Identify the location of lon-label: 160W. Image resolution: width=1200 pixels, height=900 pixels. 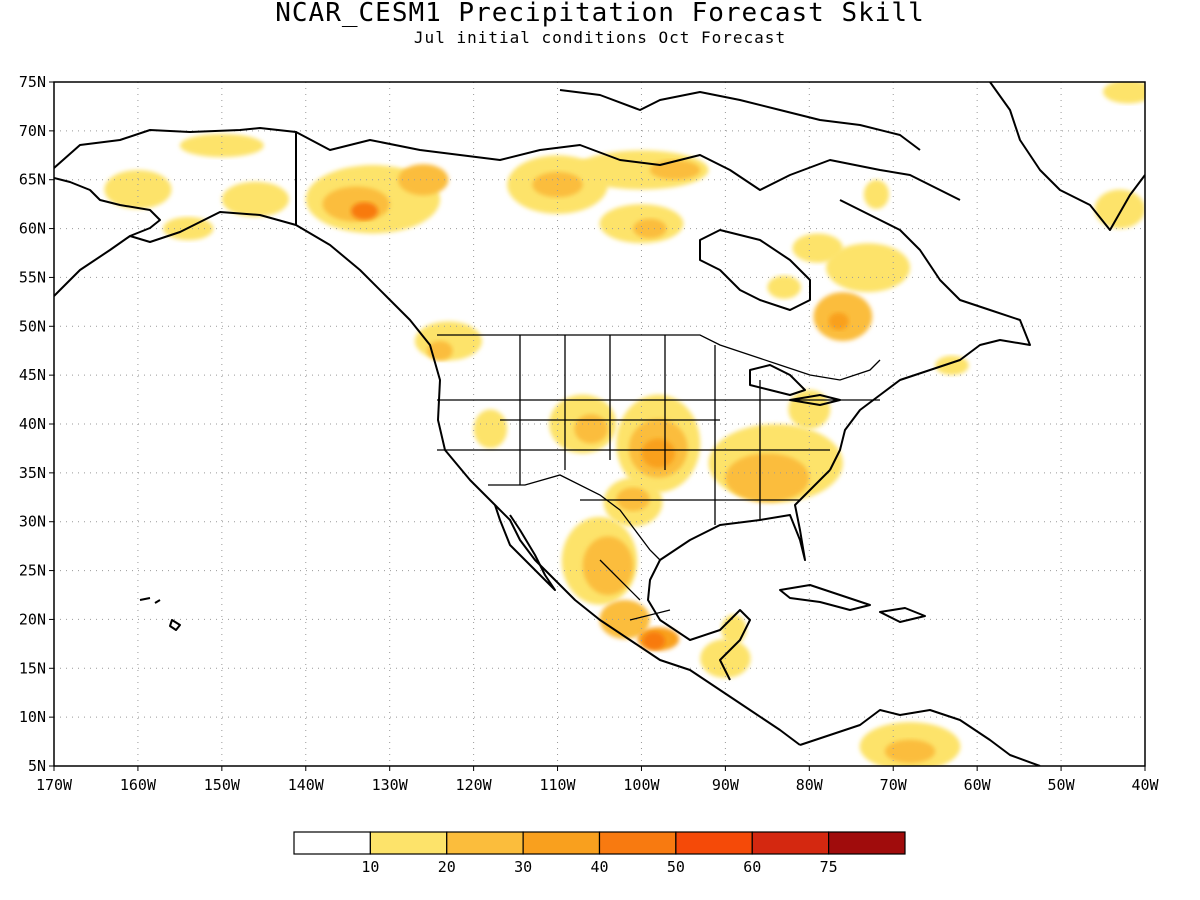
(138, 785).